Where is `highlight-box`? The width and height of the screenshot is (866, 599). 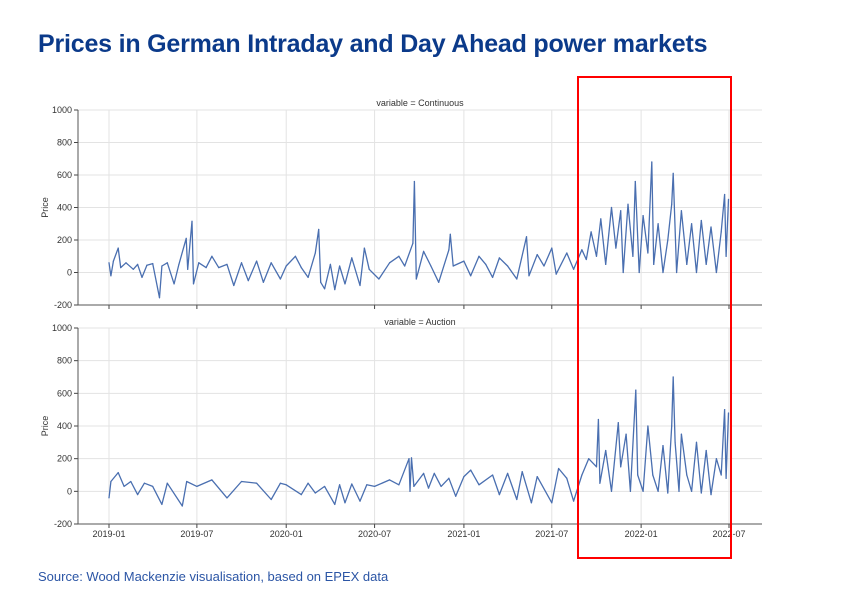 highlight-box is located at coordinates (654, 317).